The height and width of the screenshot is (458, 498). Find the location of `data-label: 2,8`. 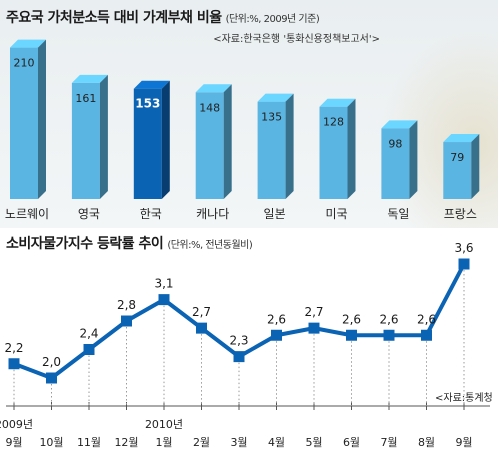

data-label: 2,8 is located at coordinates (126, 305).